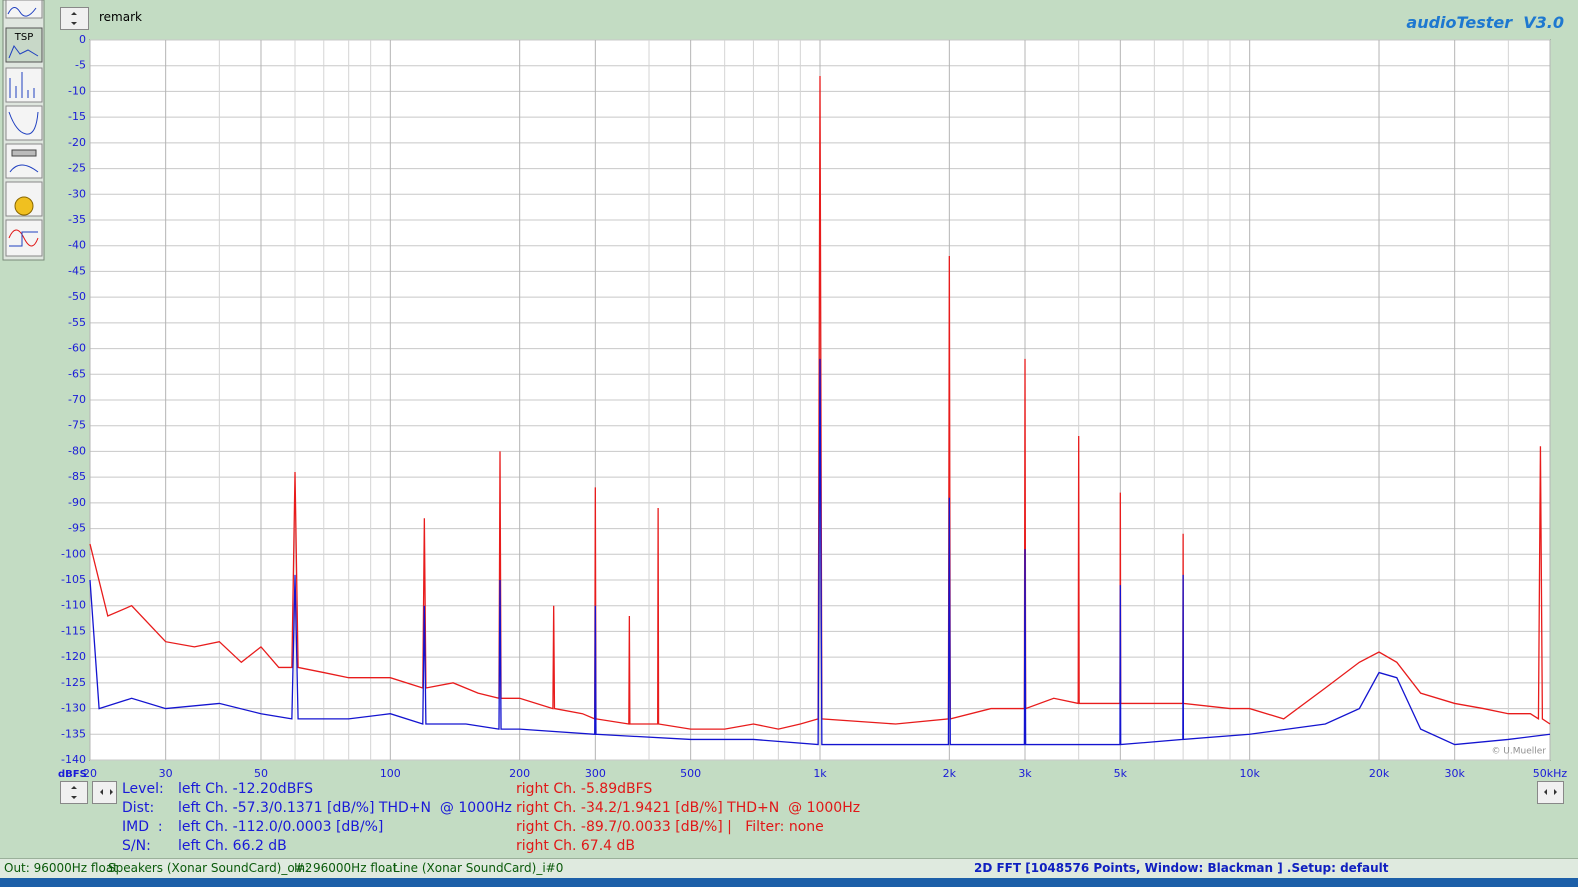 The image size is (1578, 887). Describe the element at coordinates (136, 846) in the screenshot. I see `info-label: S/N:` at that location.